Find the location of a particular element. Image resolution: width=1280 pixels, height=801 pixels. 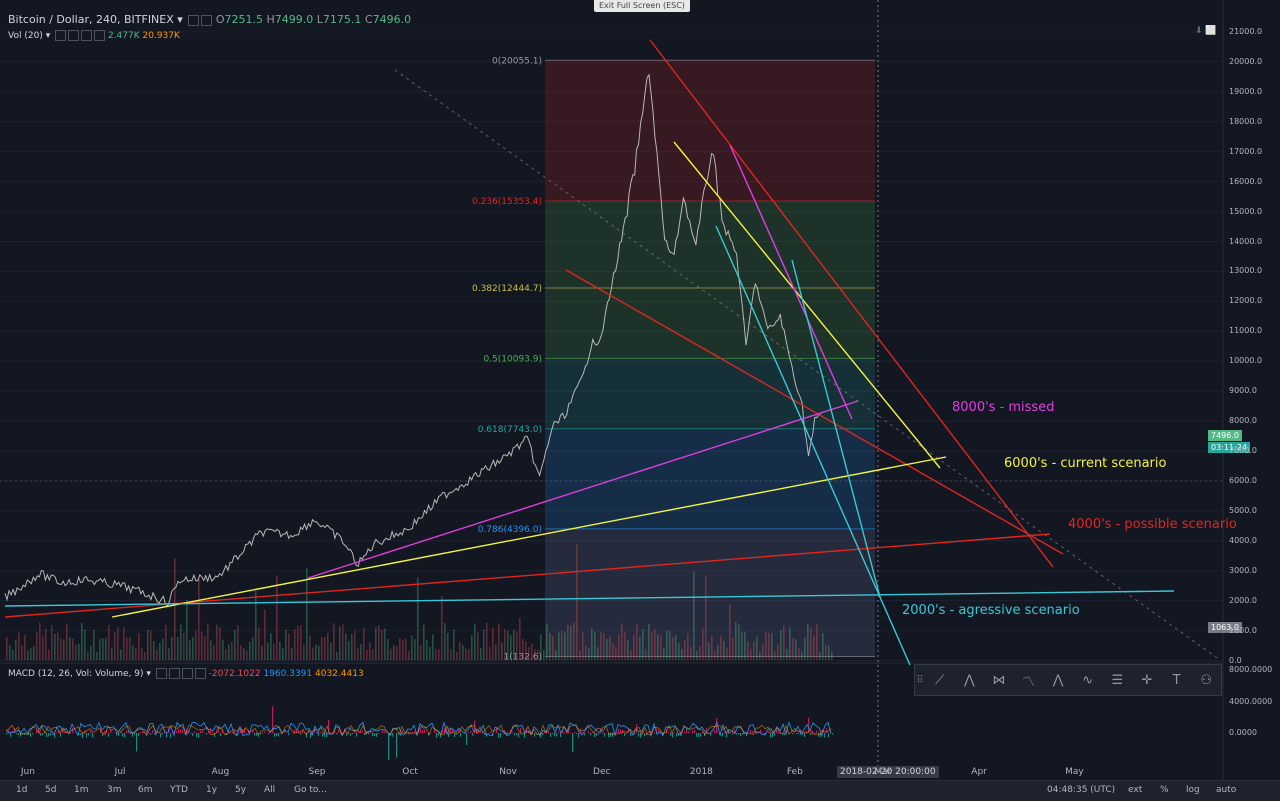

drag-handle-icon: ⠿ is located at coordinates (920, 680).